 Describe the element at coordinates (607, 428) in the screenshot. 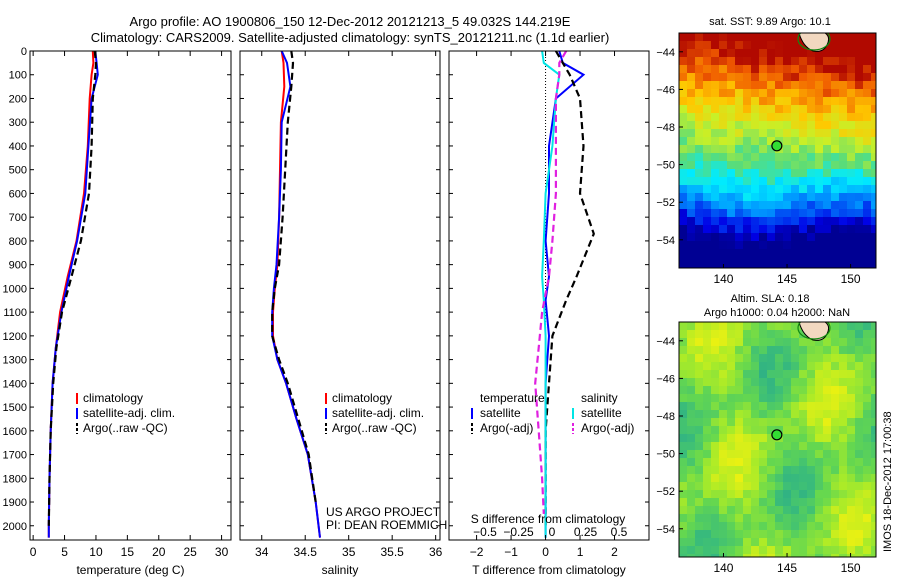

I see `legend-label: Argo(-adj)` at that location.